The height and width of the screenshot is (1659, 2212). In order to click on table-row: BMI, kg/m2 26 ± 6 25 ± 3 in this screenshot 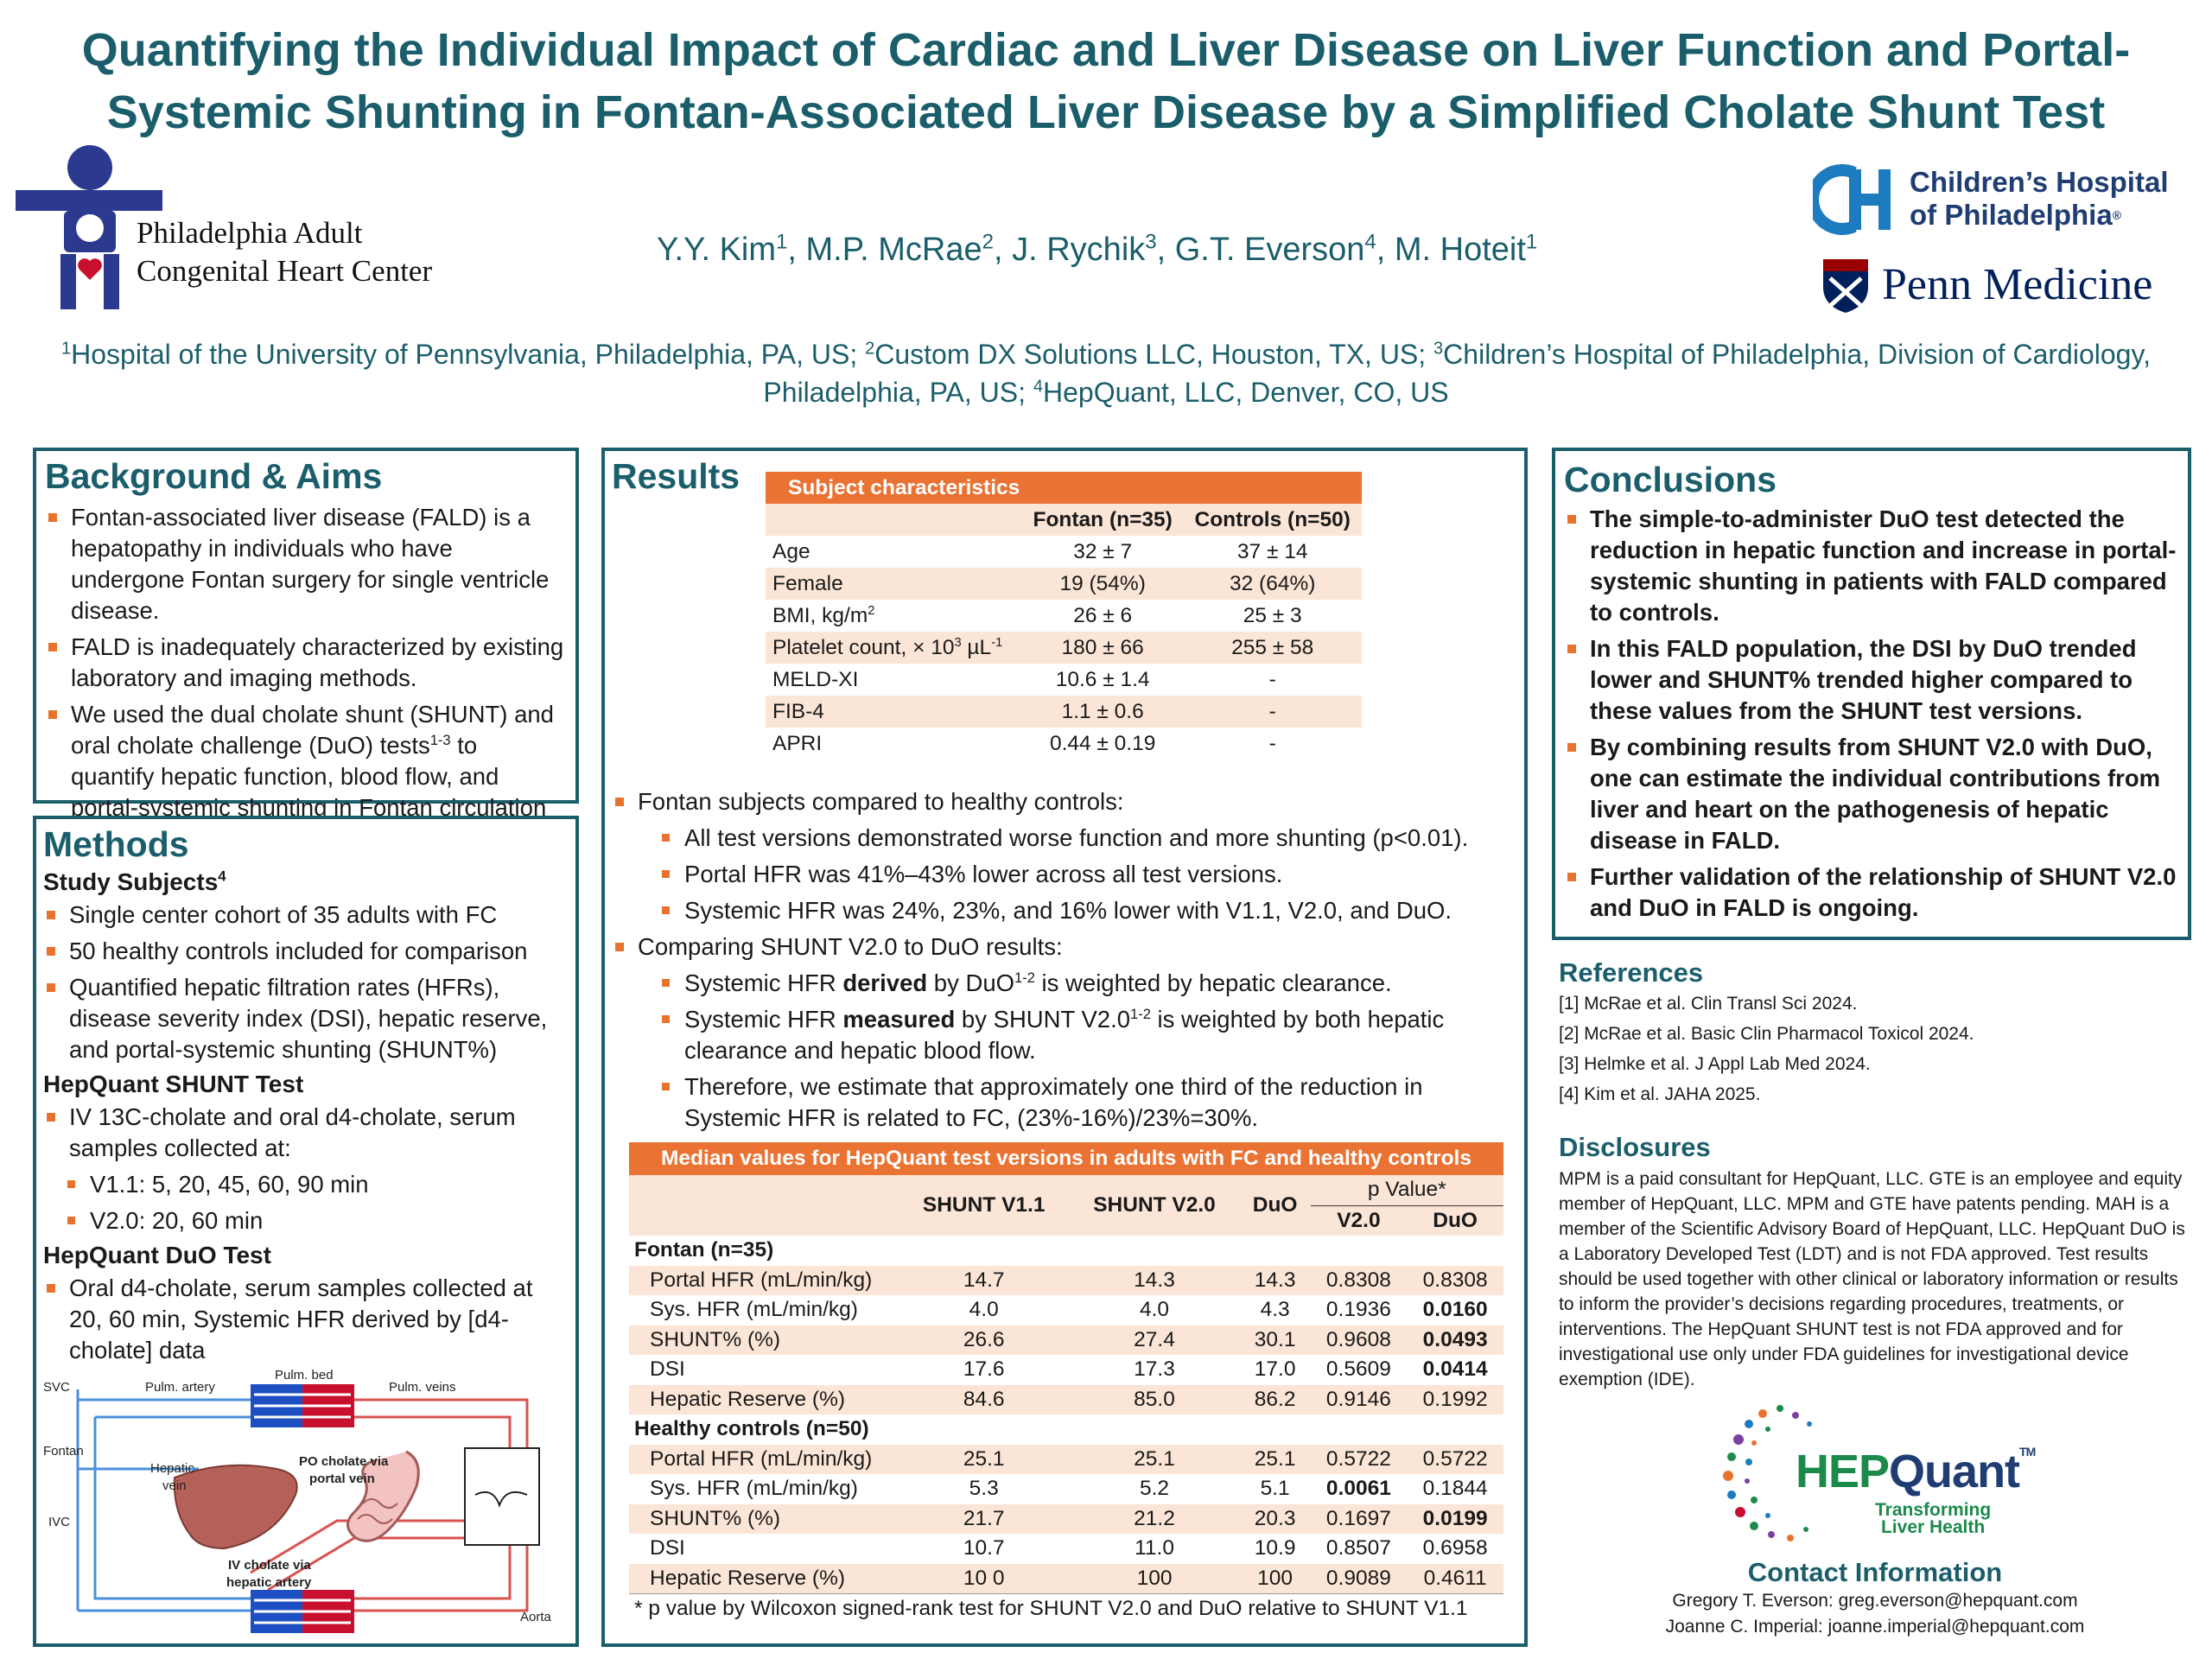, I will do `click(1064, 616)`.